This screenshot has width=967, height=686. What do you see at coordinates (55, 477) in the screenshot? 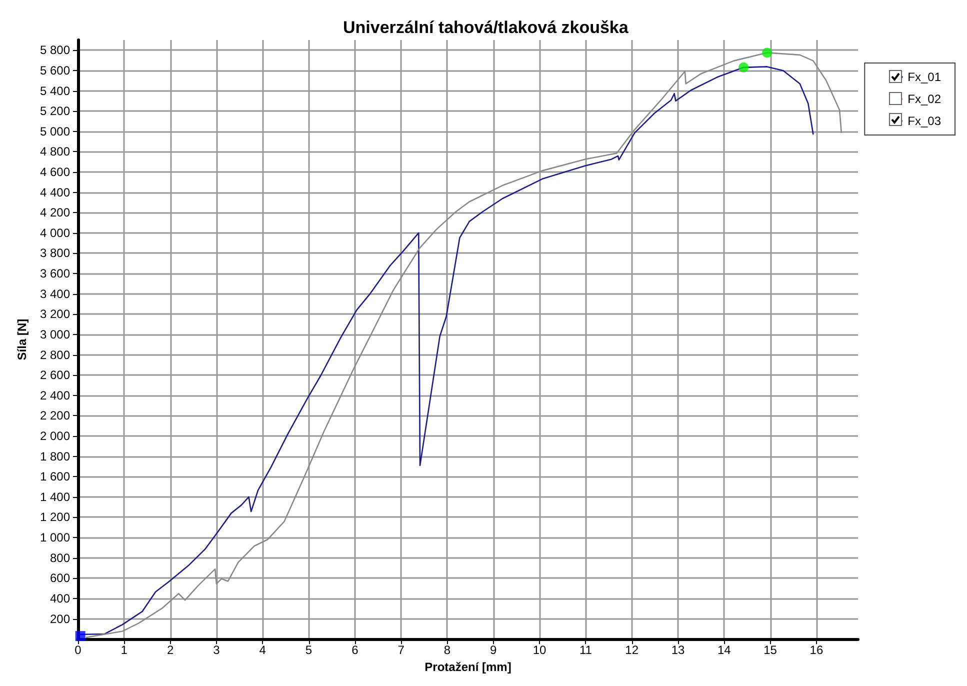
I see `y-tick-label: 1 600` at bounding box center [55, 477].